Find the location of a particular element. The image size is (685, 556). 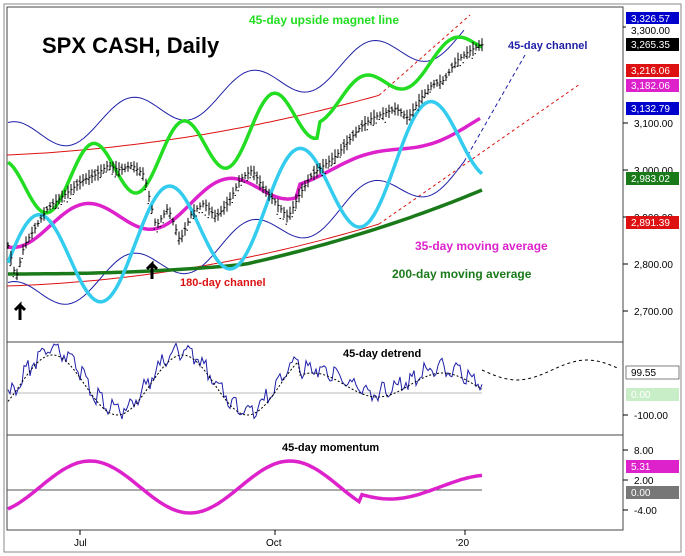

momentum-line is located at coordinates (245, 487).